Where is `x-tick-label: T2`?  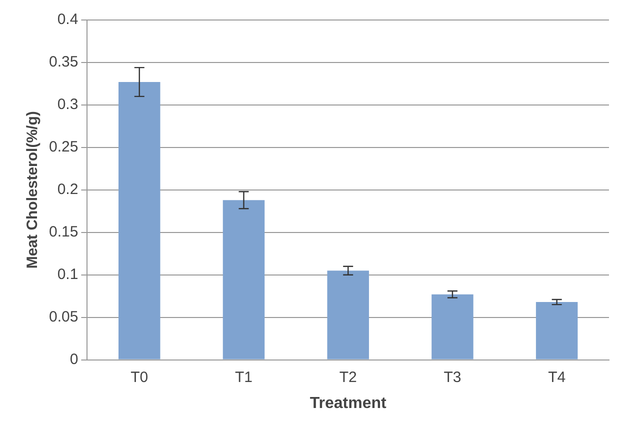
x-tick-label: T2 is located at coordinates (348, 377).